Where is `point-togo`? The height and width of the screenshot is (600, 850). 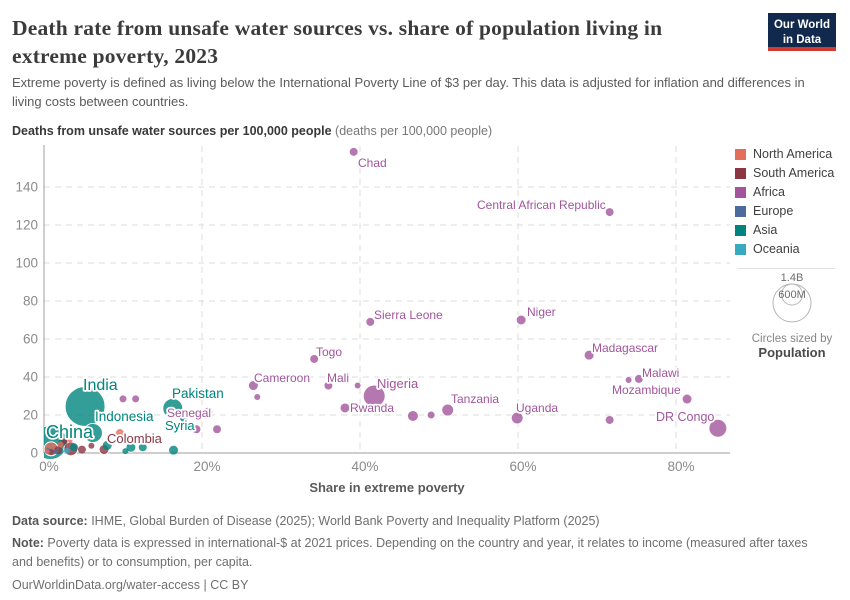 point-togo is located at coordinates (314, 358).